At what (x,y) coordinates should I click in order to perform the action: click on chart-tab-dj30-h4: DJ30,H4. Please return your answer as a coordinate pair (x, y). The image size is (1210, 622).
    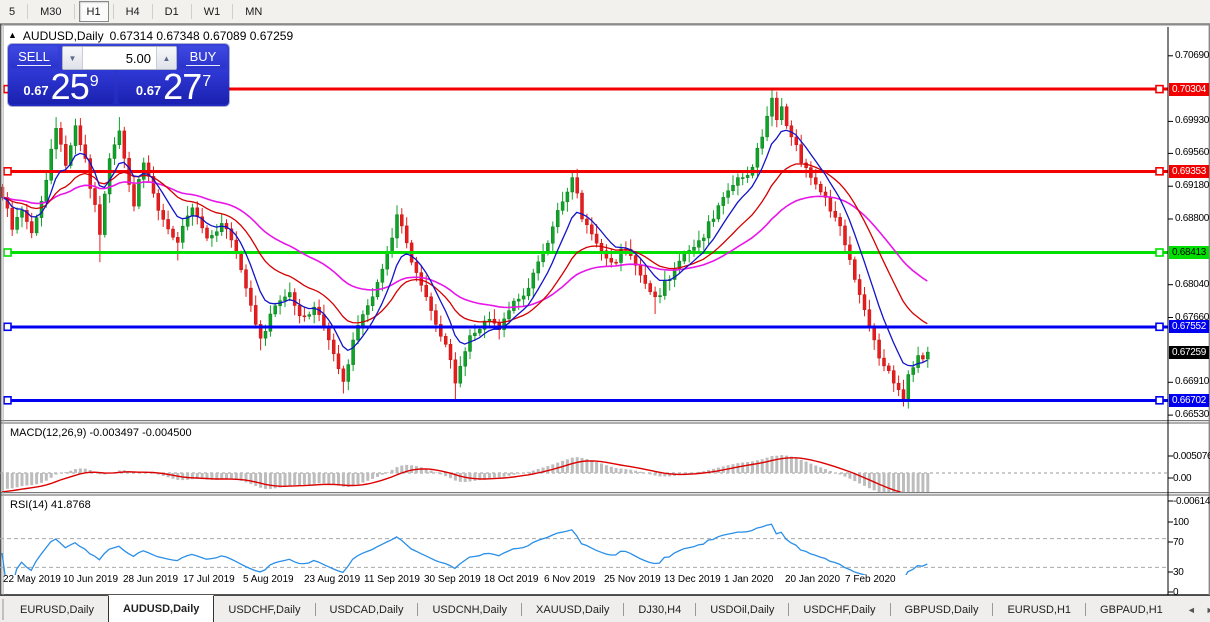
    Looking at the image, I should click on (660, 609).